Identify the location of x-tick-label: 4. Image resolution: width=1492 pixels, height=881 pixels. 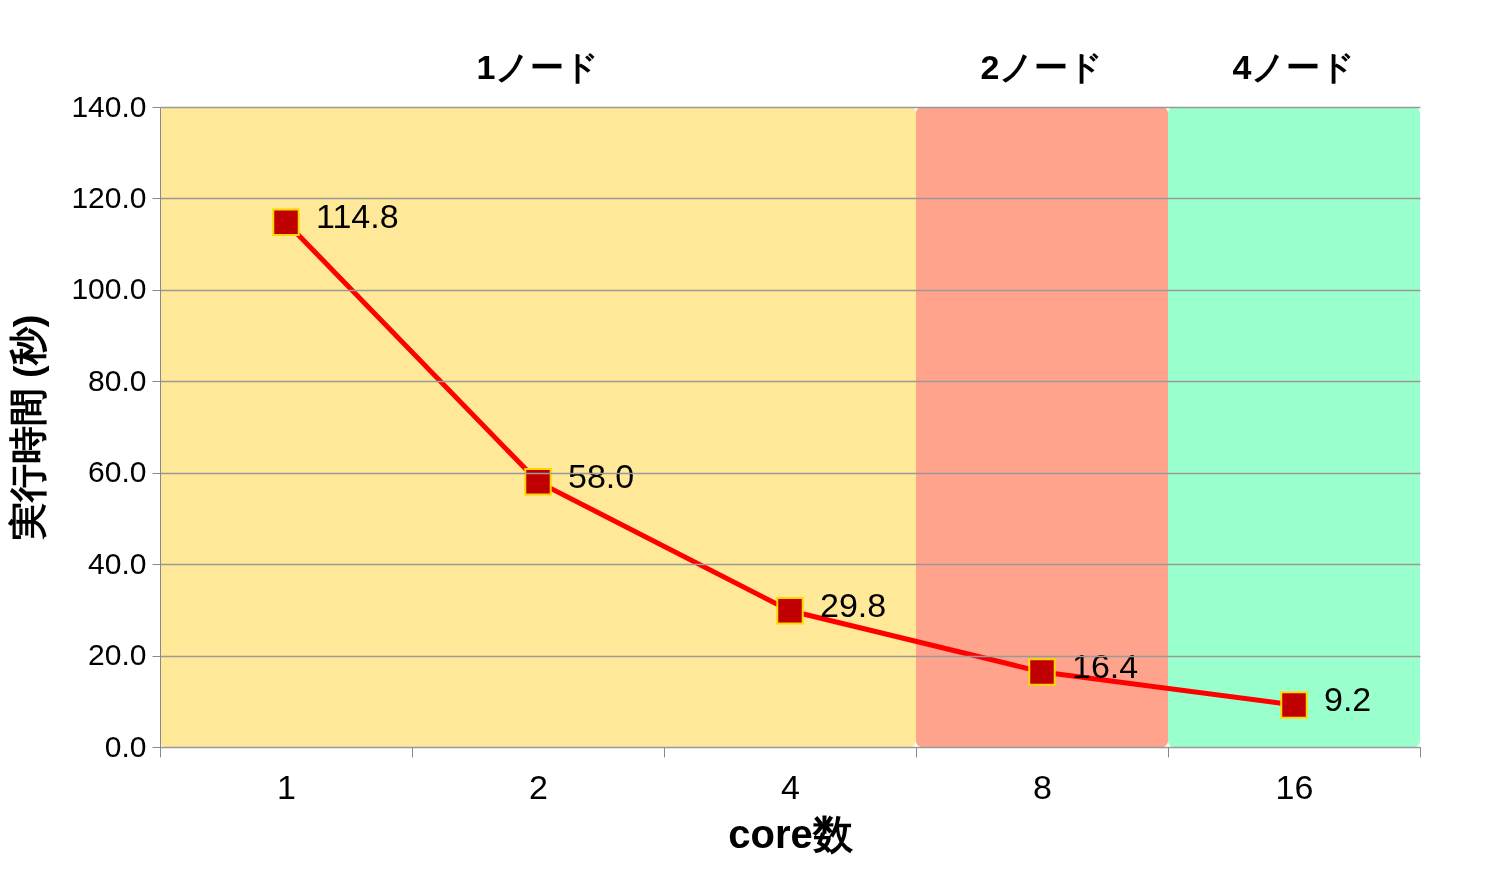
(790, 786).